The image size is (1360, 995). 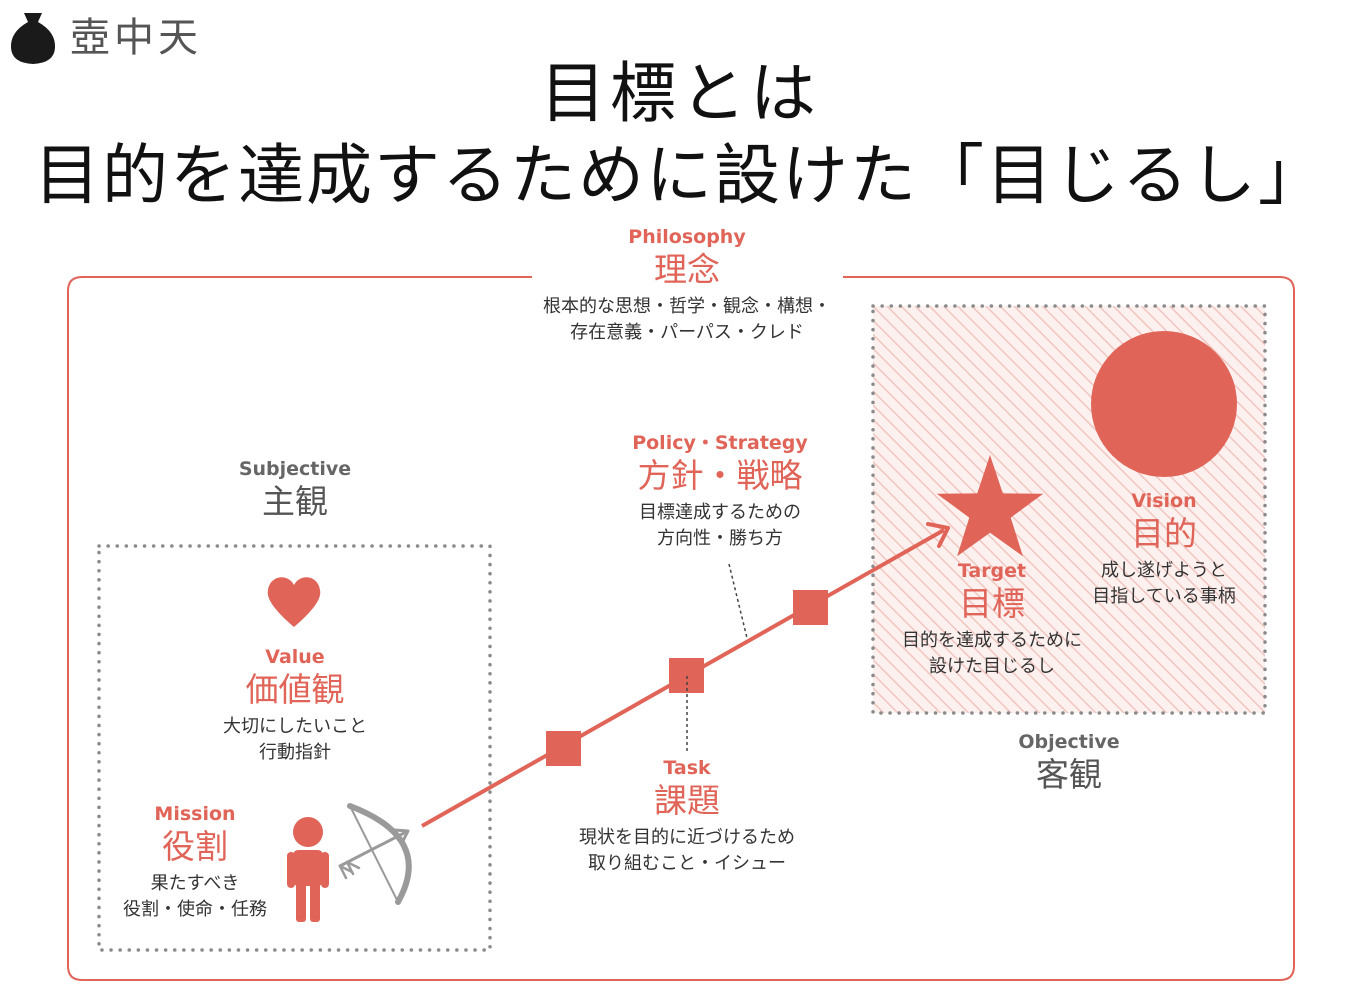 What do you see at coordinates (687, 837) in the screenshot?
I see `task-desc-1: 現状を目的に近づけるため` at bounding box center [687, 837].